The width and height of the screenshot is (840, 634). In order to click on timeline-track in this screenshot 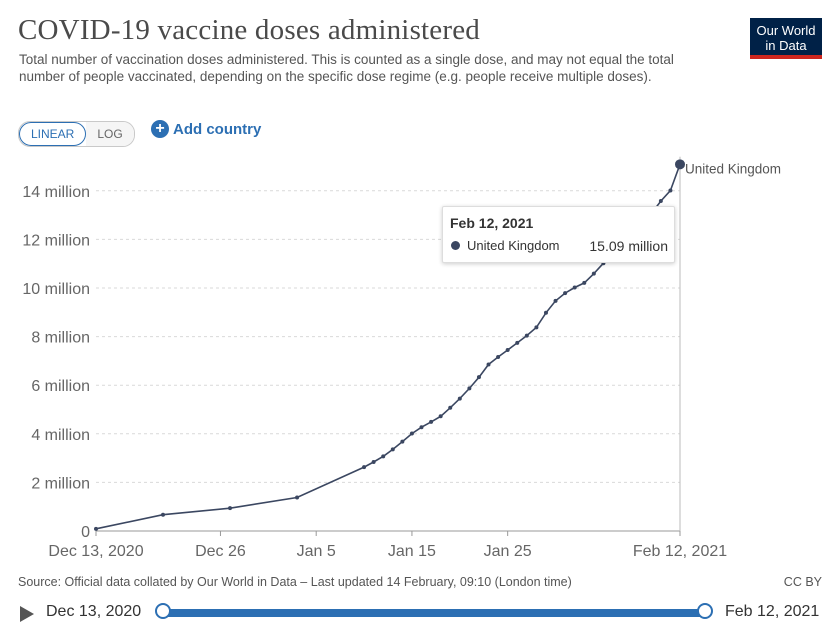, I will do `click(434, 613)`.